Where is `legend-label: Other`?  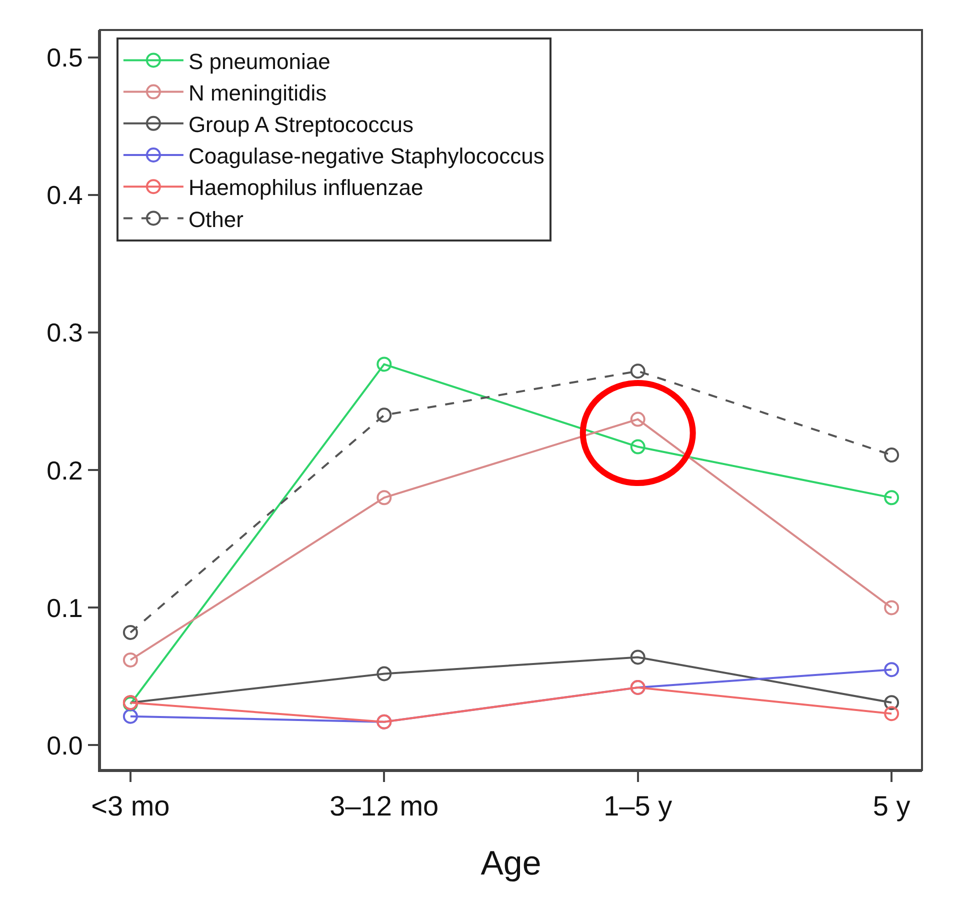
legend-label: Other is located at coordinates (216, 219).